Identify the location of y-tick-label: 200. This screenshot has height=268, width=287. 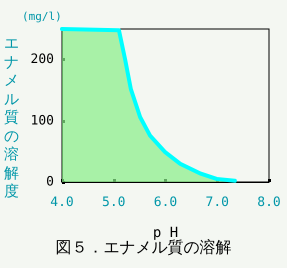
(42, 60).